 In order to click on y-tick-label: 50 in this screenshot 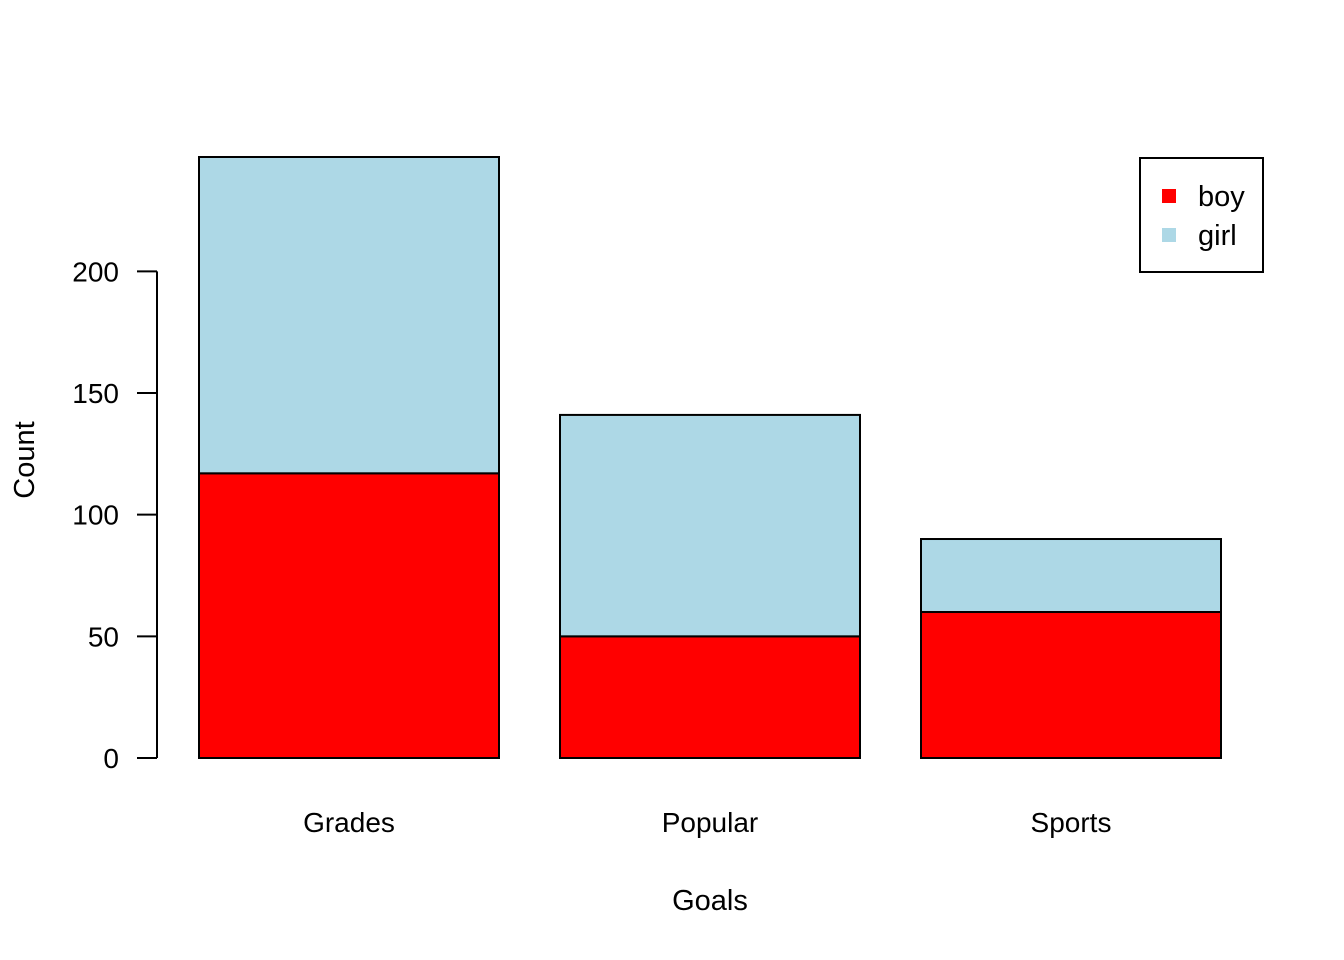, I will do `click(103, 636)`.